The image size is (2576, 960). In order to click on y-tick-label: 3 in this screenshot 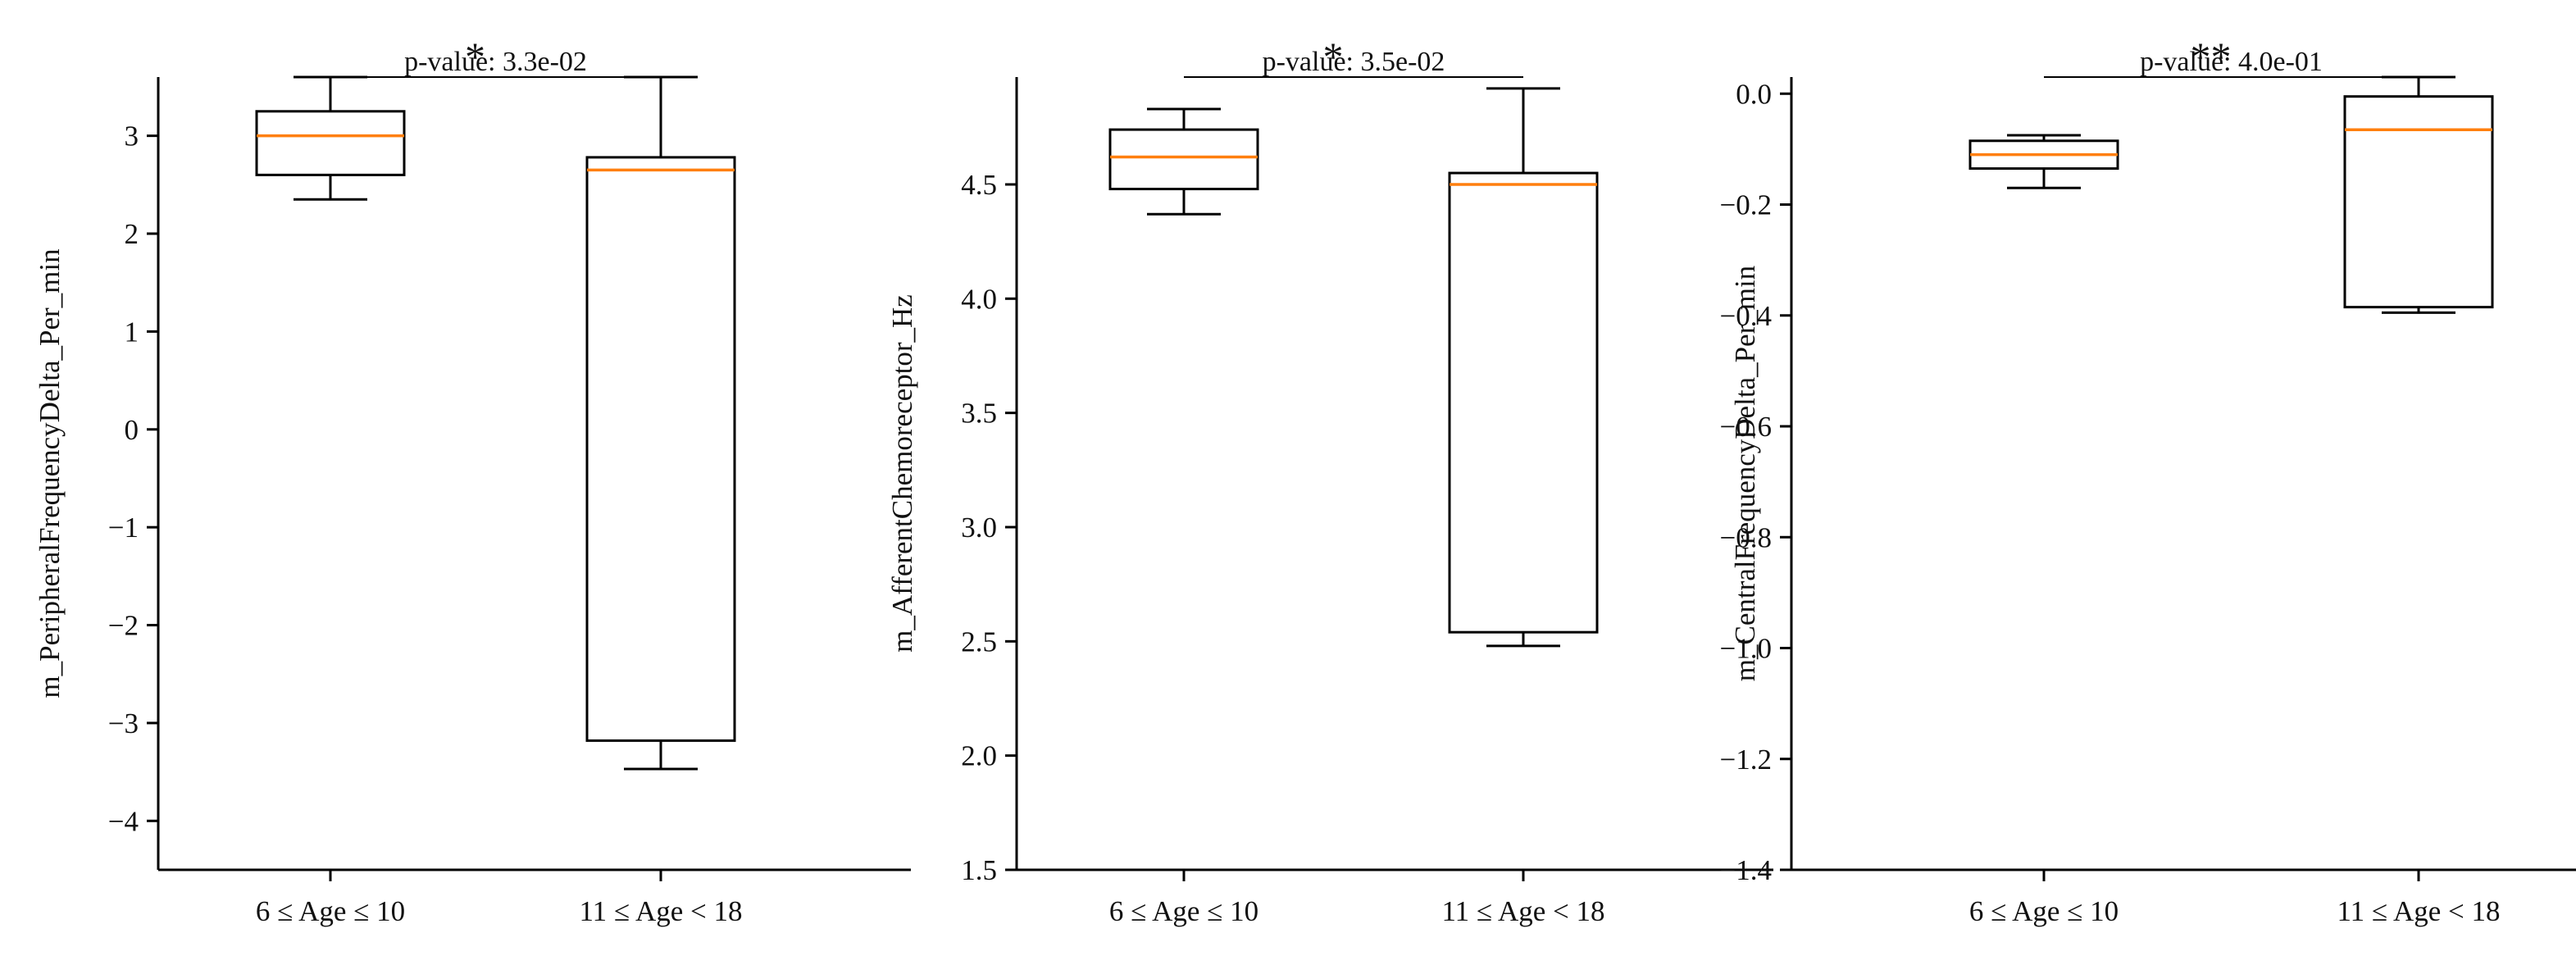, I will do `click(132, 136)`.